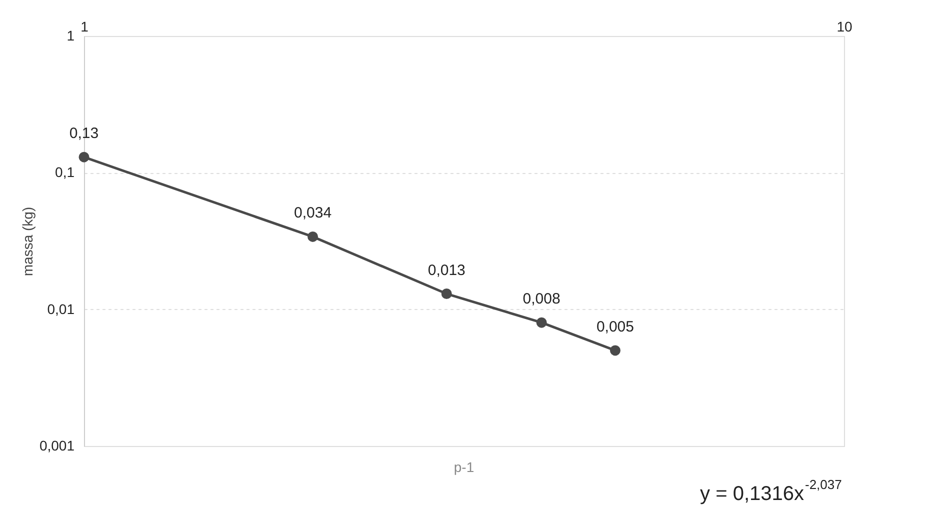 This screenshot has height=513, width=951. I want to click on x-tick-label: 10, so click(844, 26).